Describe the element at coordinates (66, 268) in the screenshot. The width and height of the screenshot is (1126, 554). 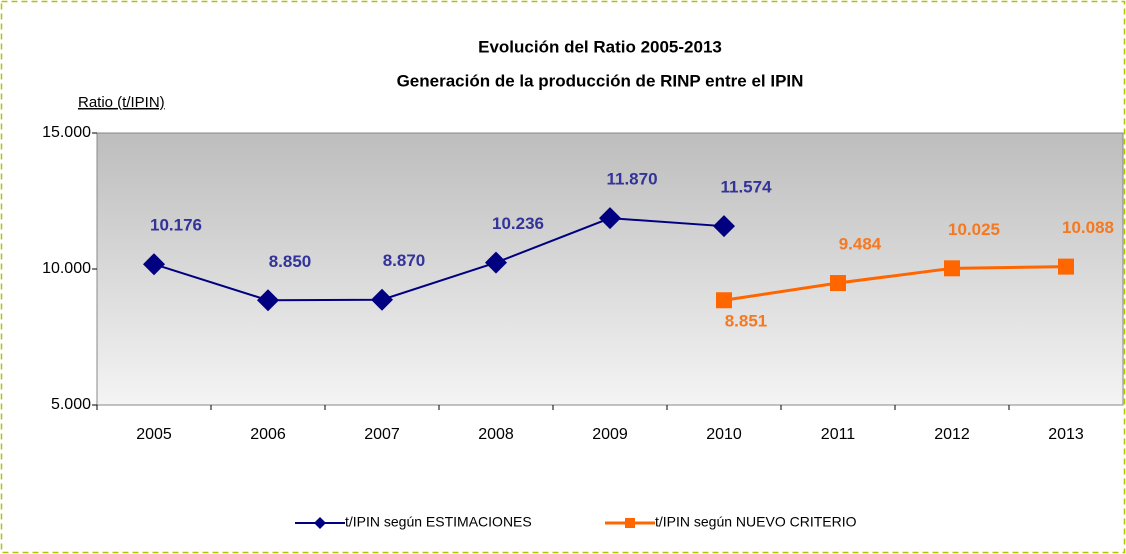
I see `y-tick-label: 10.000` at that location.